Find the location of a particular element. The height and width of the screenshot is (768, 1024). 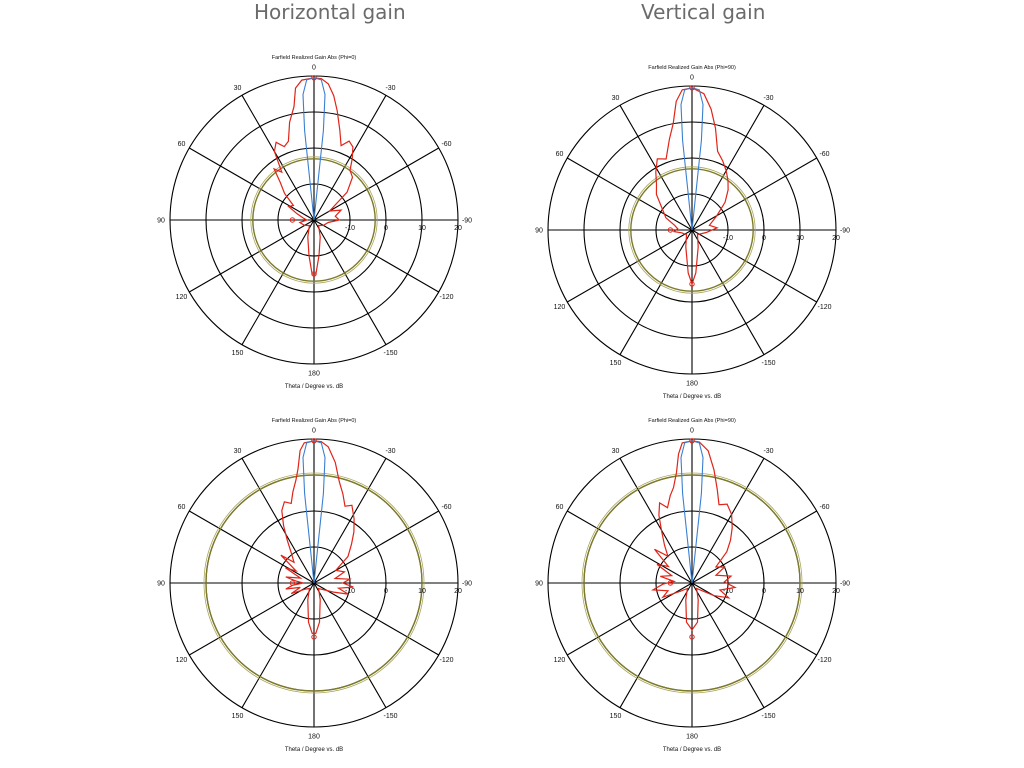

horizontal-gain-heading: Horizontal gain is located at coordinates (330, 12).